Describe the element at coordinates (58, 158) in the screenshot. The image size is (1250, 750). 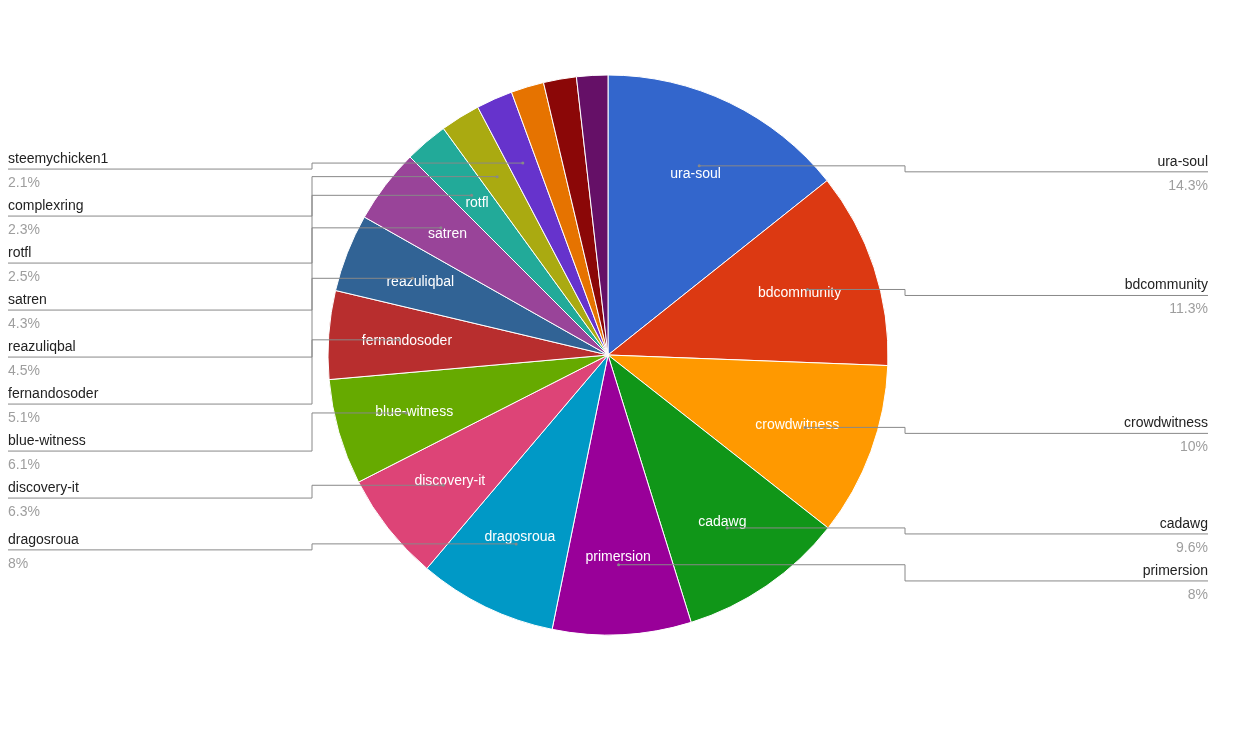
I see `slice-label: steemychicken1` at that location.